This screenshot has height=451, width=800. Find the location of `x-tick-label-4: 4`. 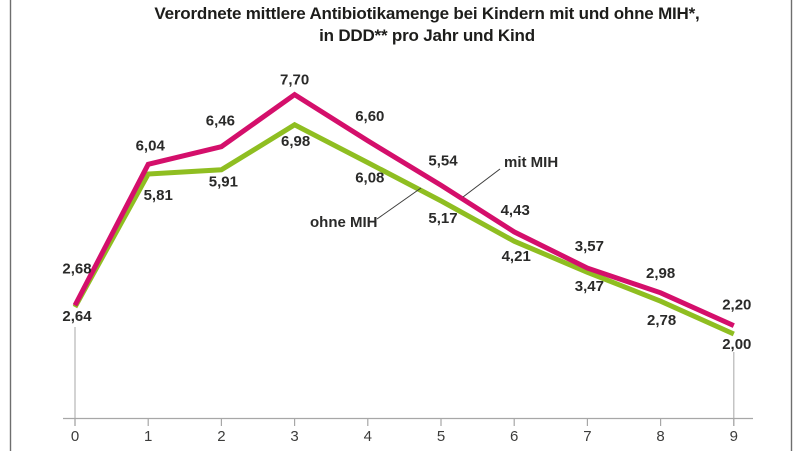

x-tick-label-4: 4 is located at coordinates (368, 436).